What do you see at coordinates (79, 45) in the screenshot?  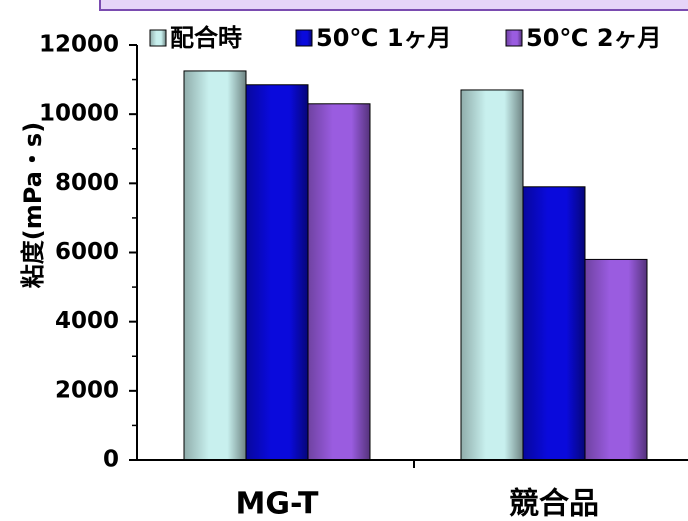 I see `y-tick-label: 12000` at bounding box center [79, 45].